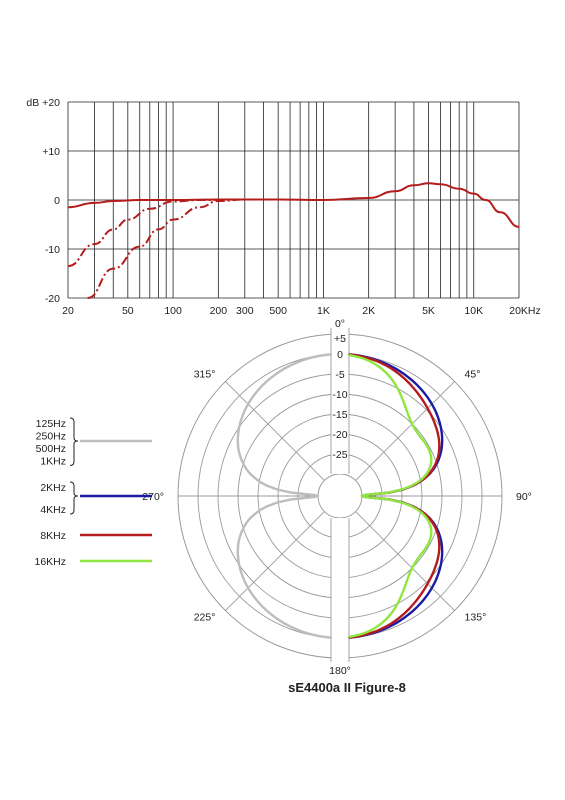 Image resolution: width=565 pixels, height=800 pixels. What do you see at coordinates (43, 103) in the screenshot?
I see `y-tick-label: dB +20` at bounding box center [43, 103].